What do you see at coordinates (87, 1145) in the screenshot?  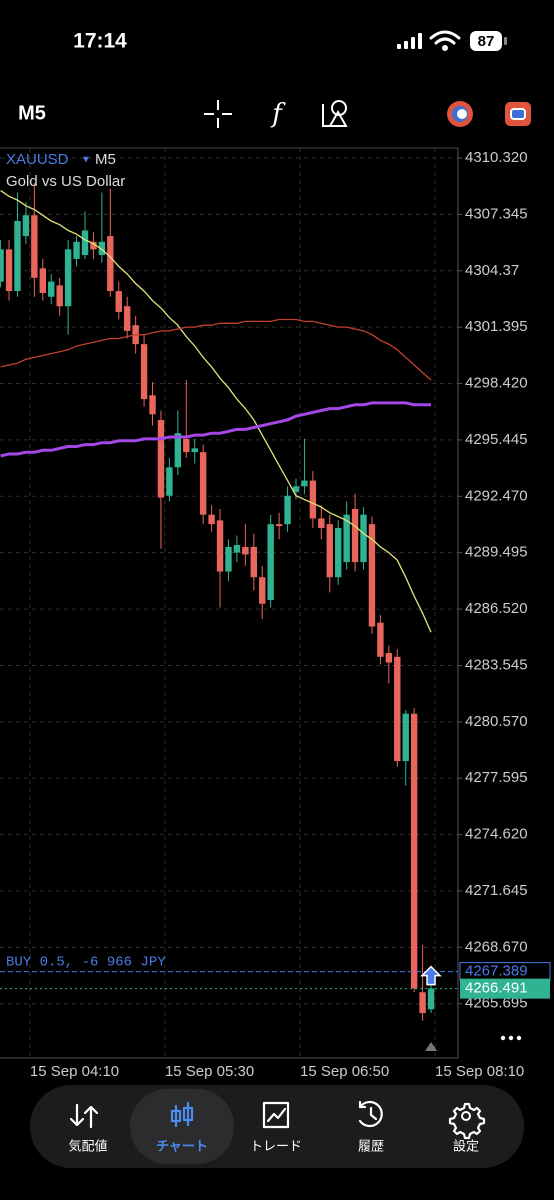 I see `nav-label: 気配値` at bounding box center [87, 1145].